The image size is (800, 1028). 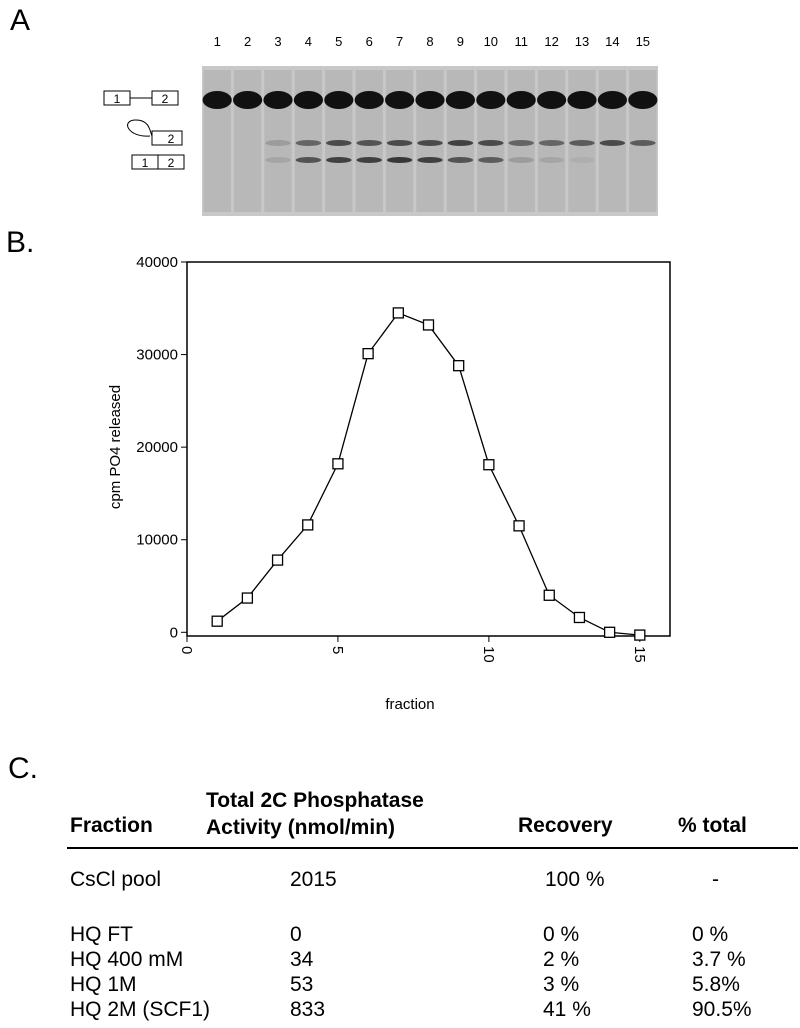 I want to click on table-cell: Recovery, so click(x=565, y=825).